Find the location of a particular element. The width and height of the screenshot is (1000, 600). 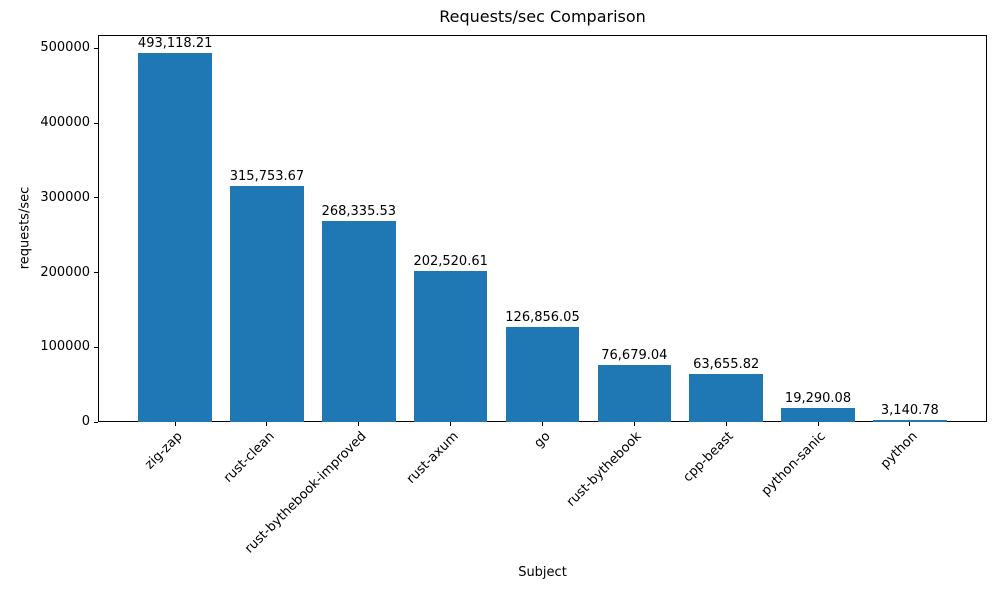

y-tick-label: 100000 is located at coordinates (65, 347).